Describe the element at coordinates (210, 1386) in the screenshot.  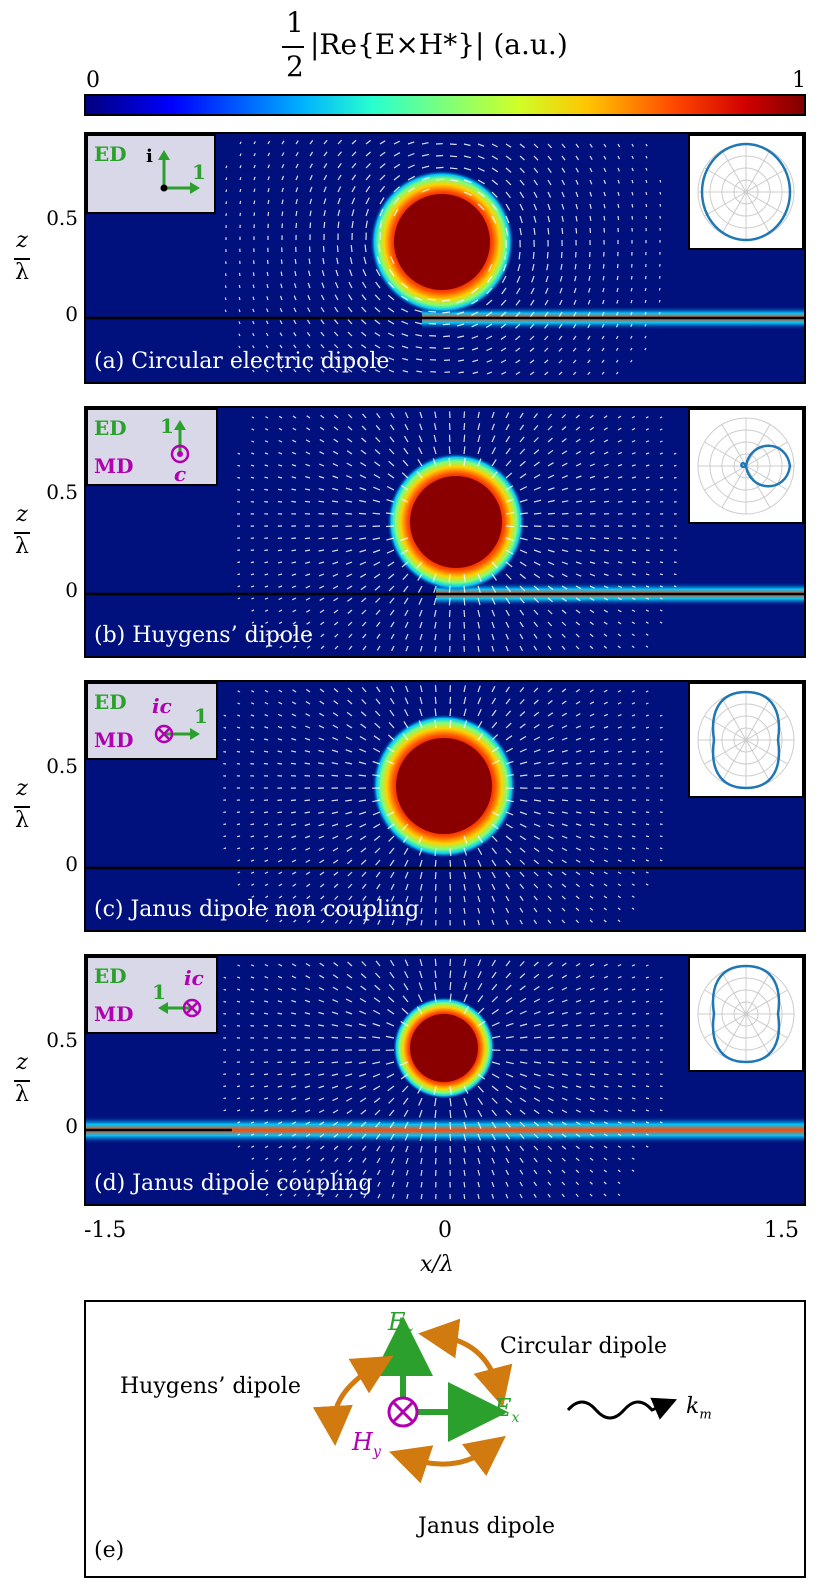
I see `huygens-dipole-label: Huygens’ dipole` at that location.